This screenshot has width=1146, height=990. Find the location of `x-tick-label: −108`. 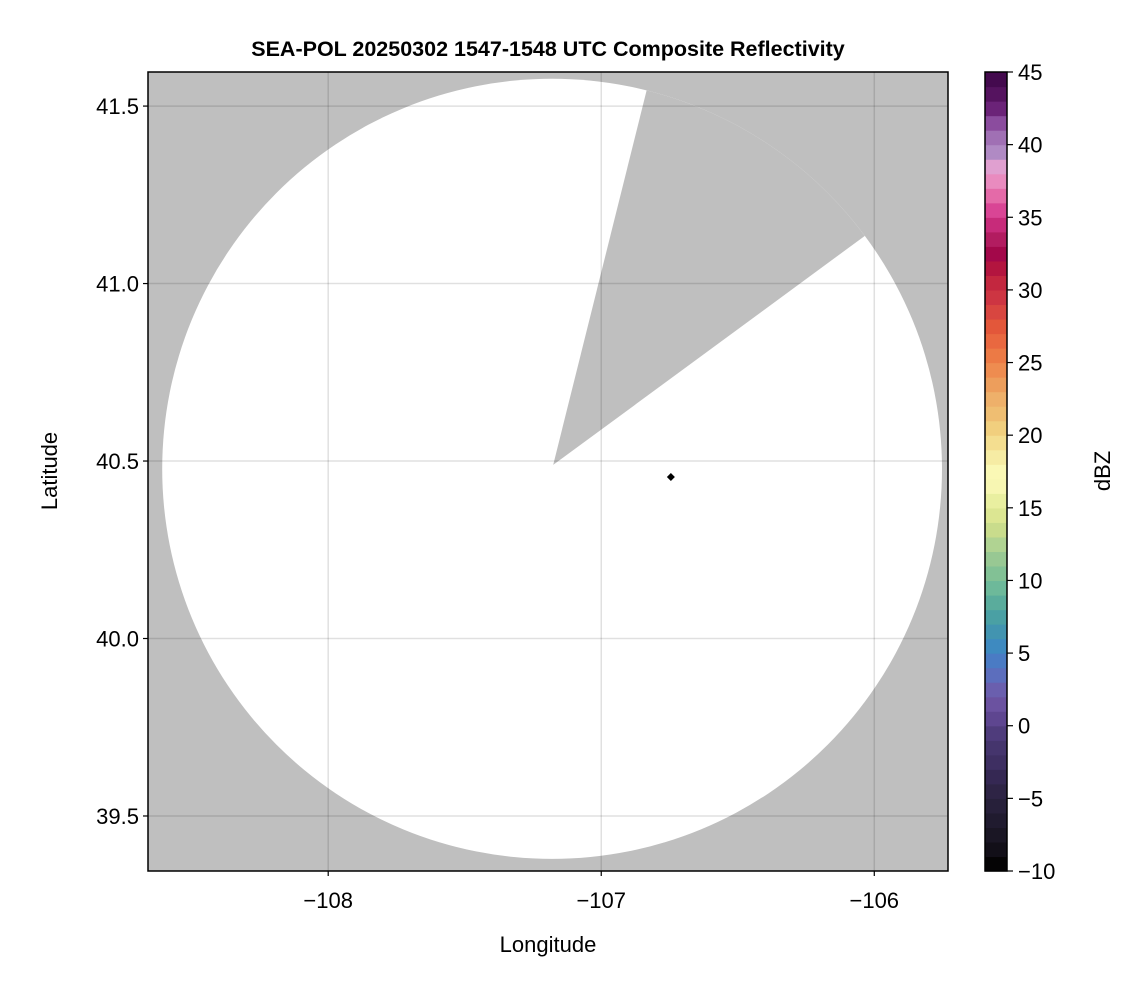

x-tick-label: −108 is located at coordinates (328, 900).